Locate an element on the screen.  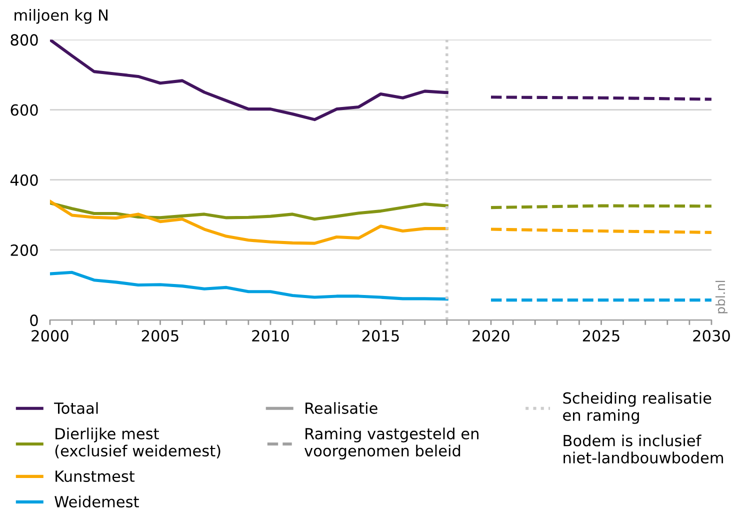
y-tick-label: 400 is located at coordinates (24, 180).